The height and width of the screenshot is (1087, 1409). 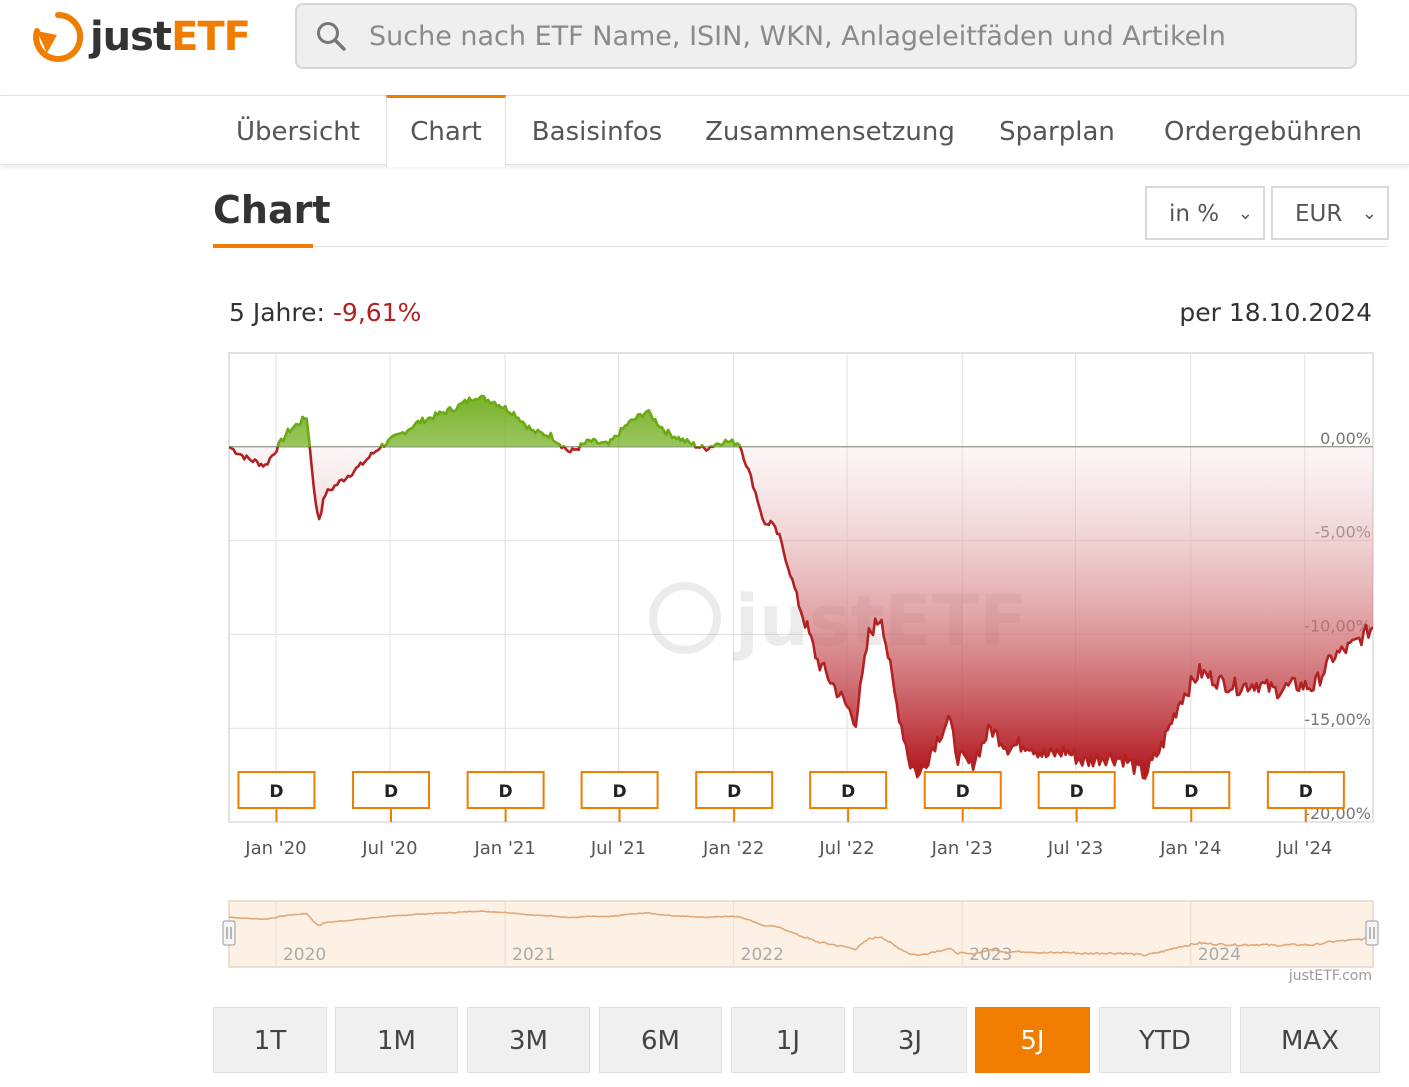 What do you see at coordinates (801, 933) in the screenshot?
I see `navigator-series-line` at bounding box center [801, 933].